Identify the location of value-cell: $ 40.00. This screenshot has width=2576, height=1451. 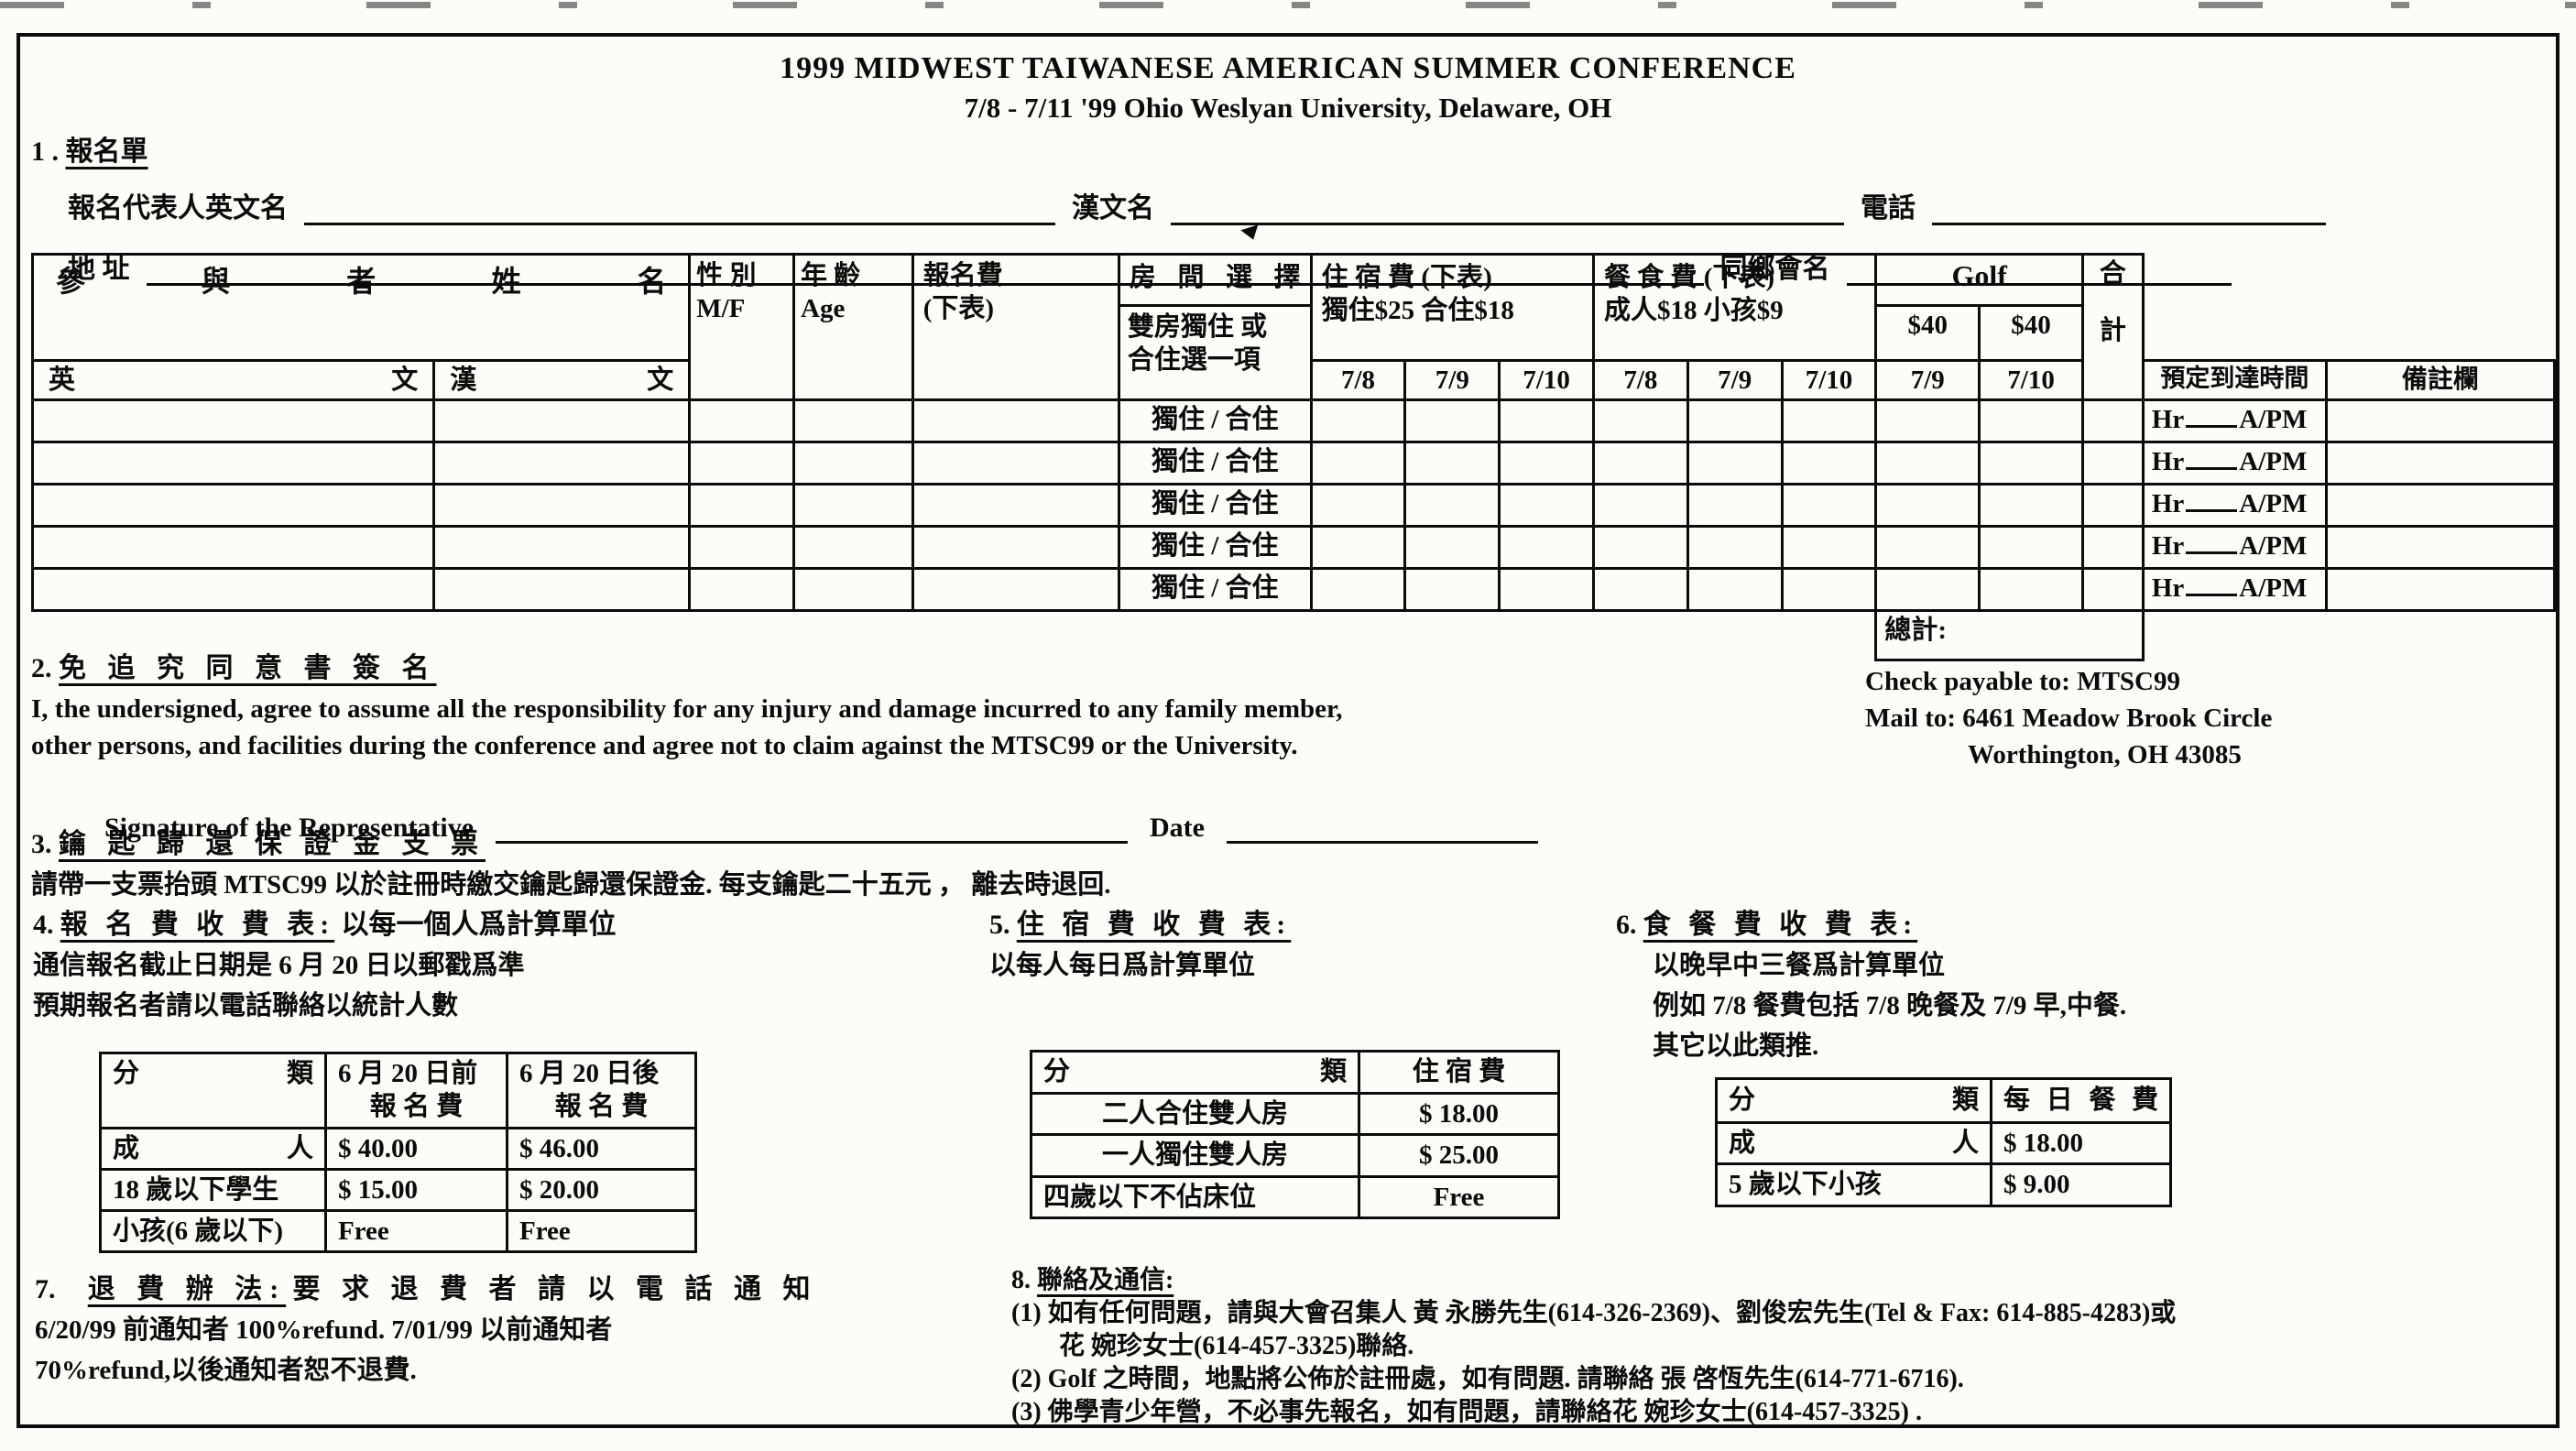
(416, 1148).